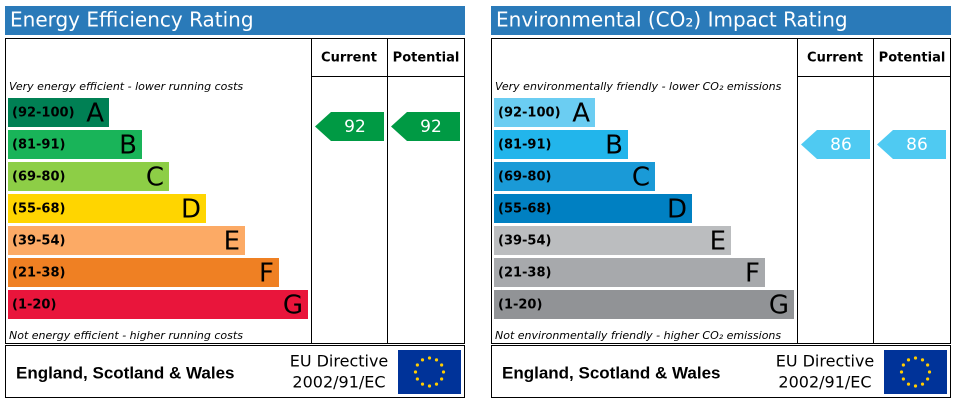 The width and height of the screenshot is (957, 404). Describe the element at coordinates (841, 145) in the screenshot. I see `current-value: 86` at that location.